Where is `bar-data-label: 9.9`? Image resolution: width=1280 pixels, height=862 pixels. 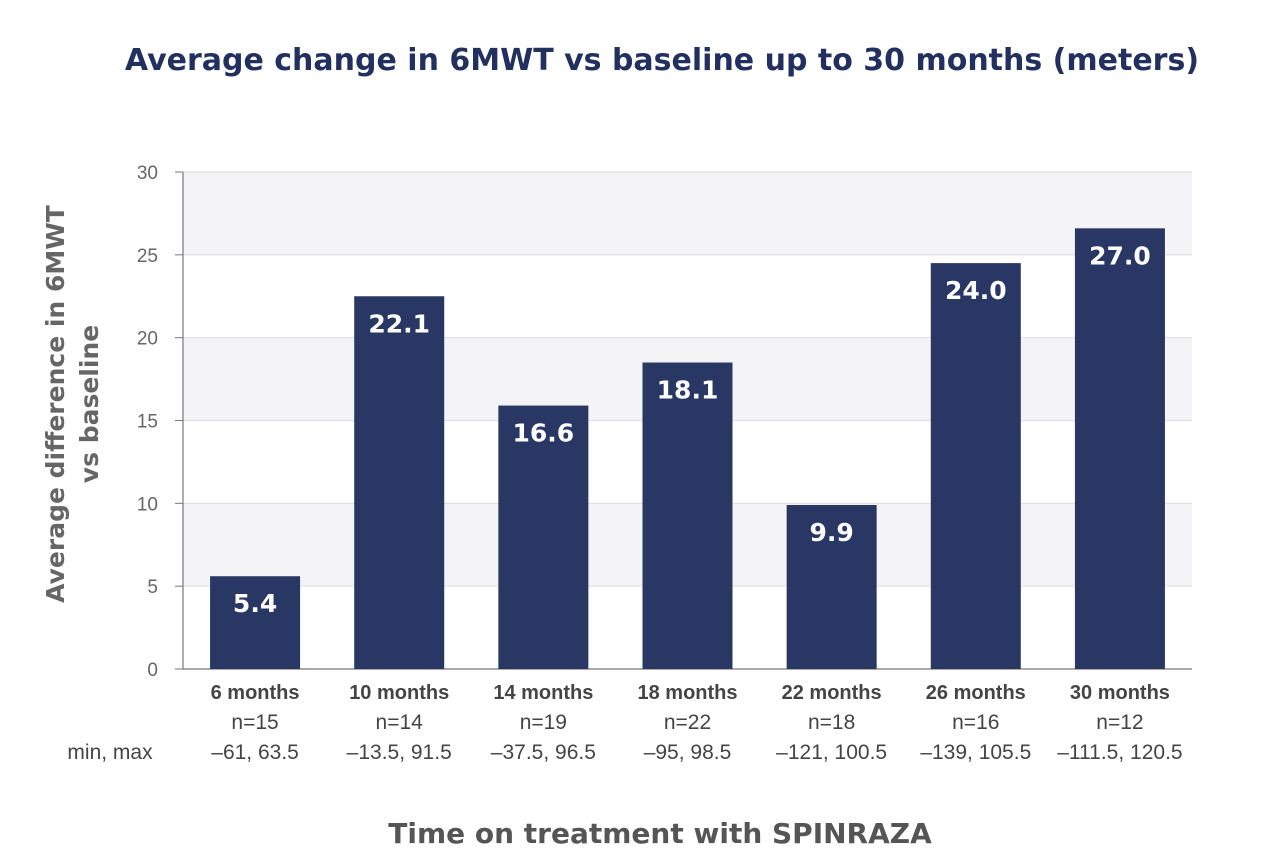
bar-data-label: 9.9 is located at coordinates (831, 532).